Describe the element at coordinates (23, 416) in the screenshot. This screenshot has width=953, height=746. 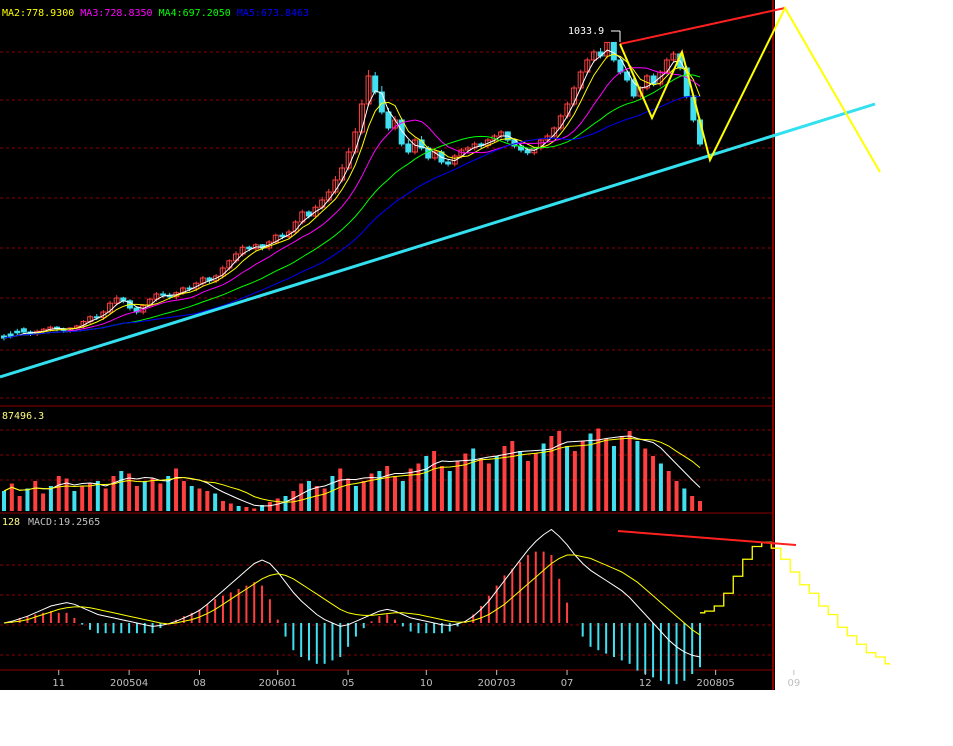
I see `volume-label: 87496.3` at that location.